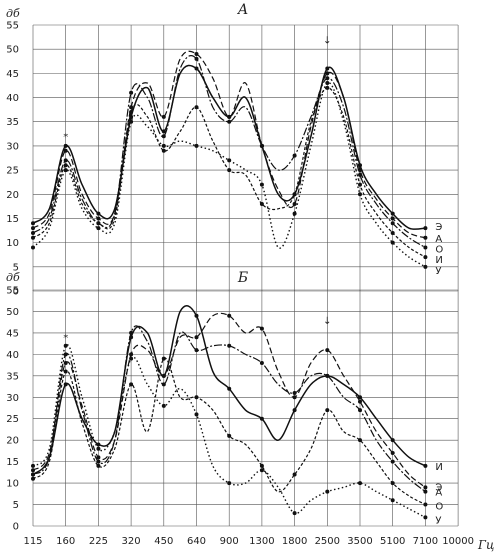 This screenshot has width=496, height=554. What do you see at coordinates (12, 26) in the screenshot?
I see `y-tick-label: 55` at bounding box center [12, 26].